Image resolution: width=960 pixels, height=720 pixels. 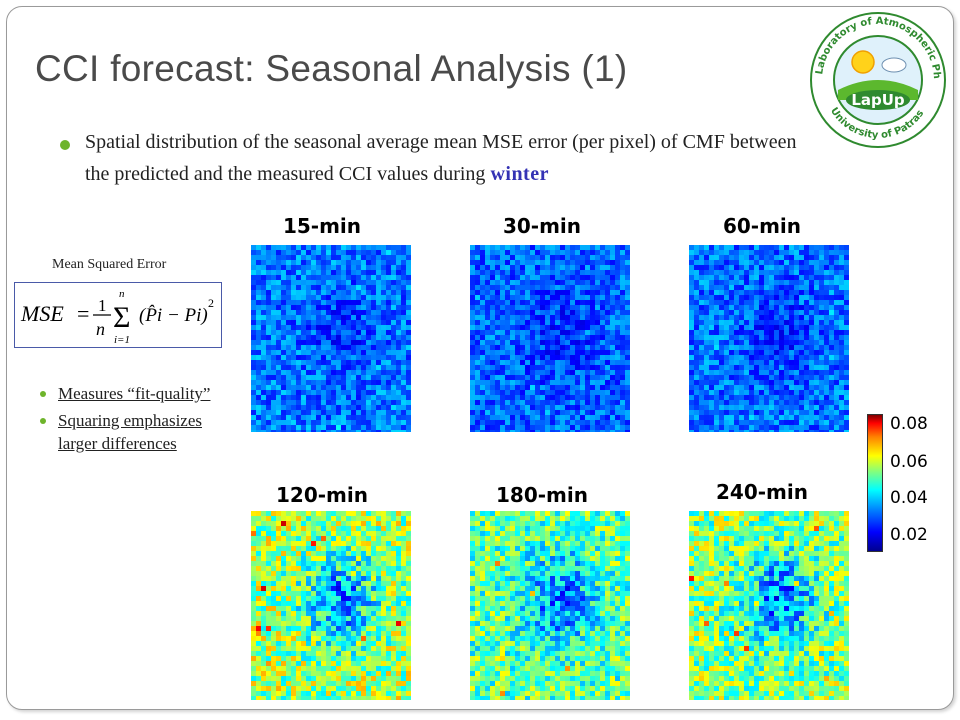 What do you see at coordinates (863, 62) in the screenshot?
I see `sun-icon` at bounding box center [863, 62].